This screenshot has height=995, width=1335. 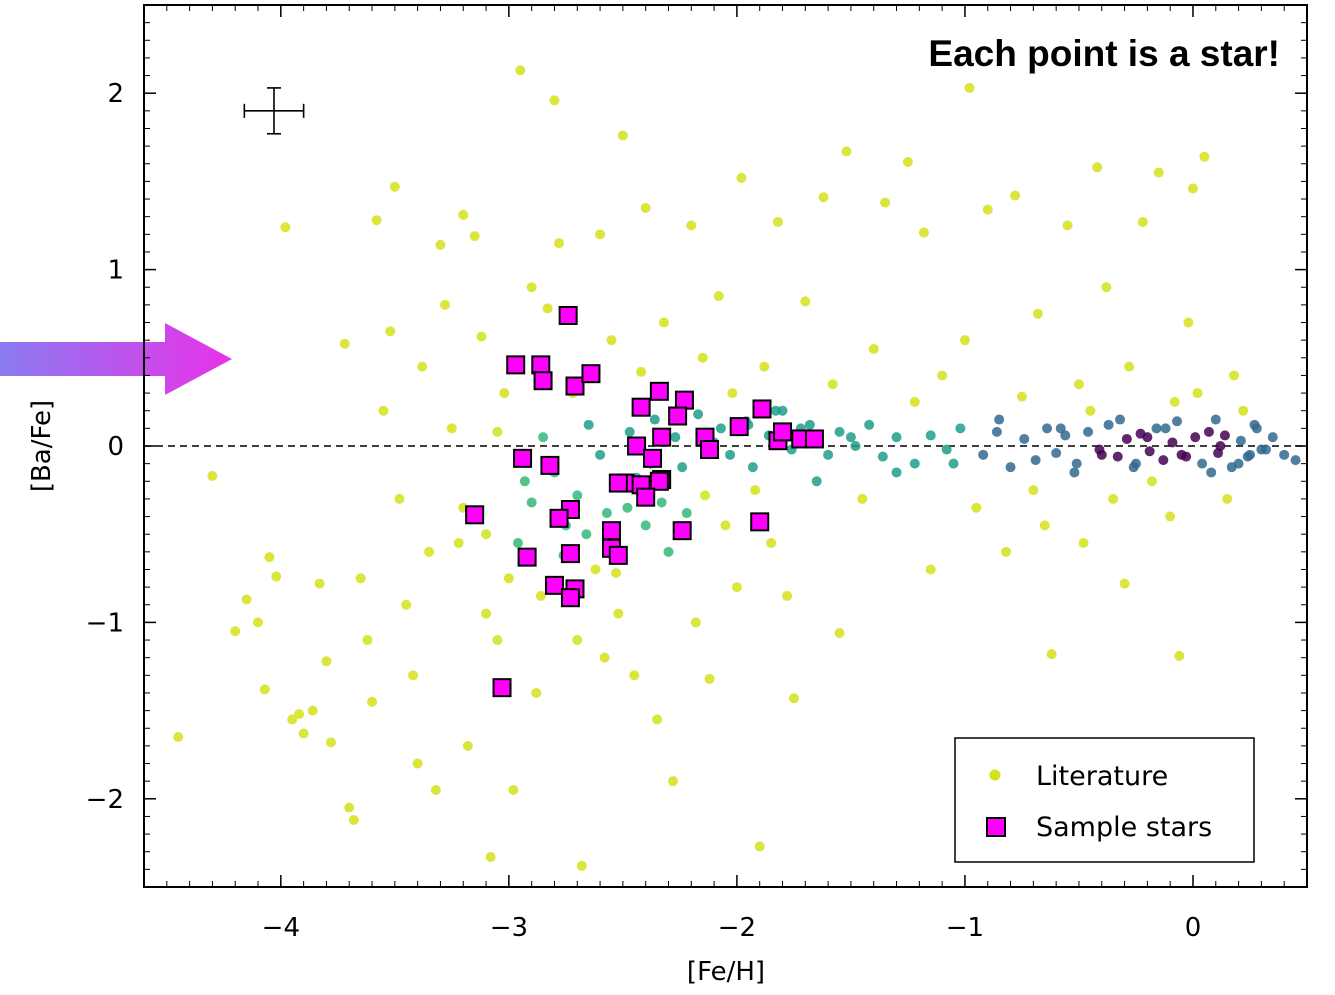 I want to click on legend-literature-label: Literature, so click(x=1102, y=776).